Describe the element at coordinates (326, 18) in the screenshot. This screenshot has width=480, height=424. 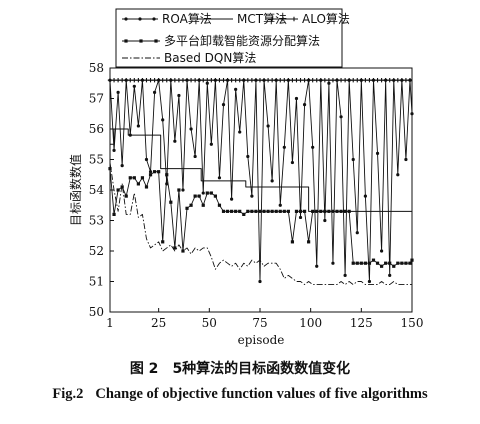
I see `legend-label: ALO算法` at that location.